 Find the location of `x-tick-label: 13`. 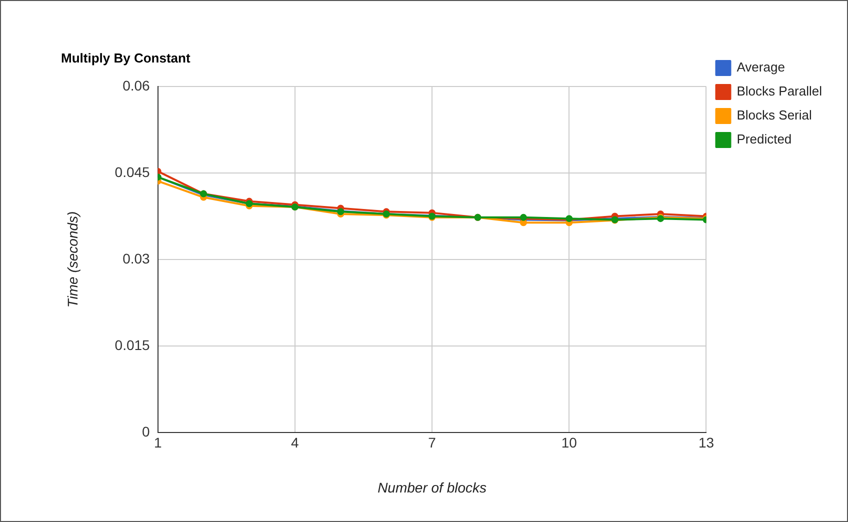

x-tick-label: 13 is located at coordinates (706, 442).